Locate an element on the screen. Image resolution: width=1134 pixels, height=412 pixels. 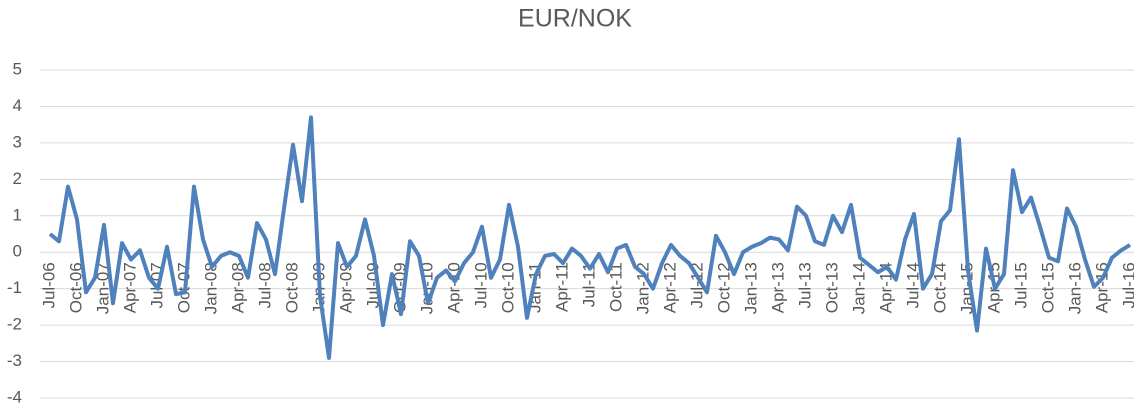
x-tick-label: Jul-14 is located at coordinates (912, 285).